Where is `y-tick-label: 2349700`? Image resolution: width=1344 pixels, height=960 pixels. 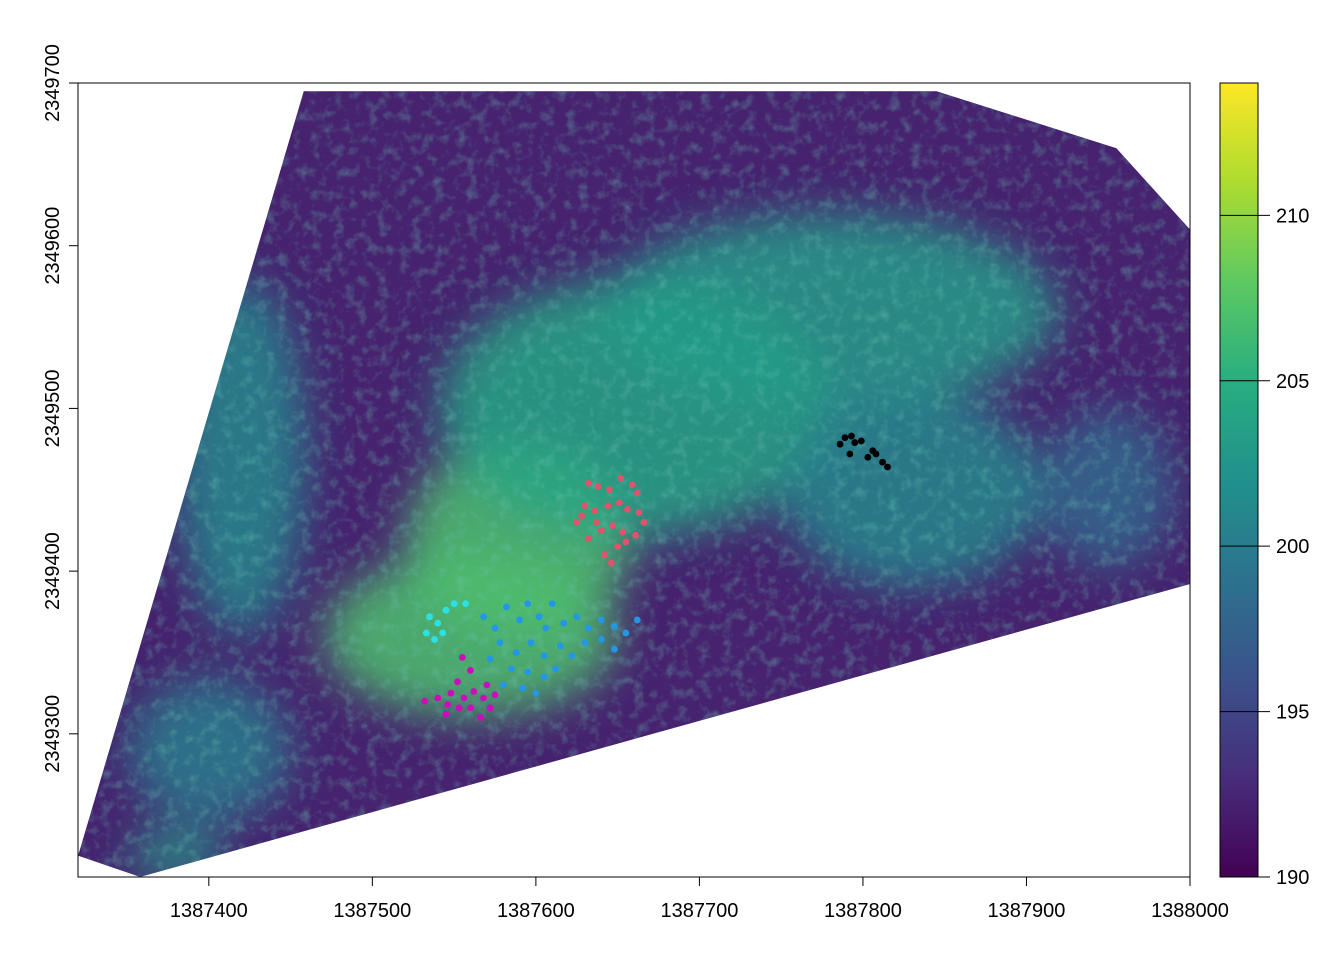 y-tick-label: 2349700 is located at coordinates (53, 83).